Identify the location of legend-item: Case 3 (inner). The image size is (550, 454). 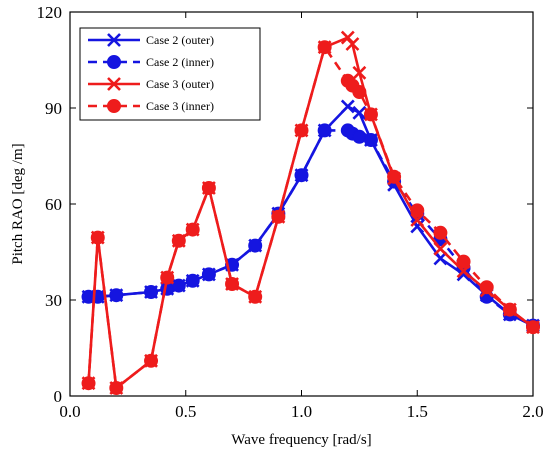
(151, 106).